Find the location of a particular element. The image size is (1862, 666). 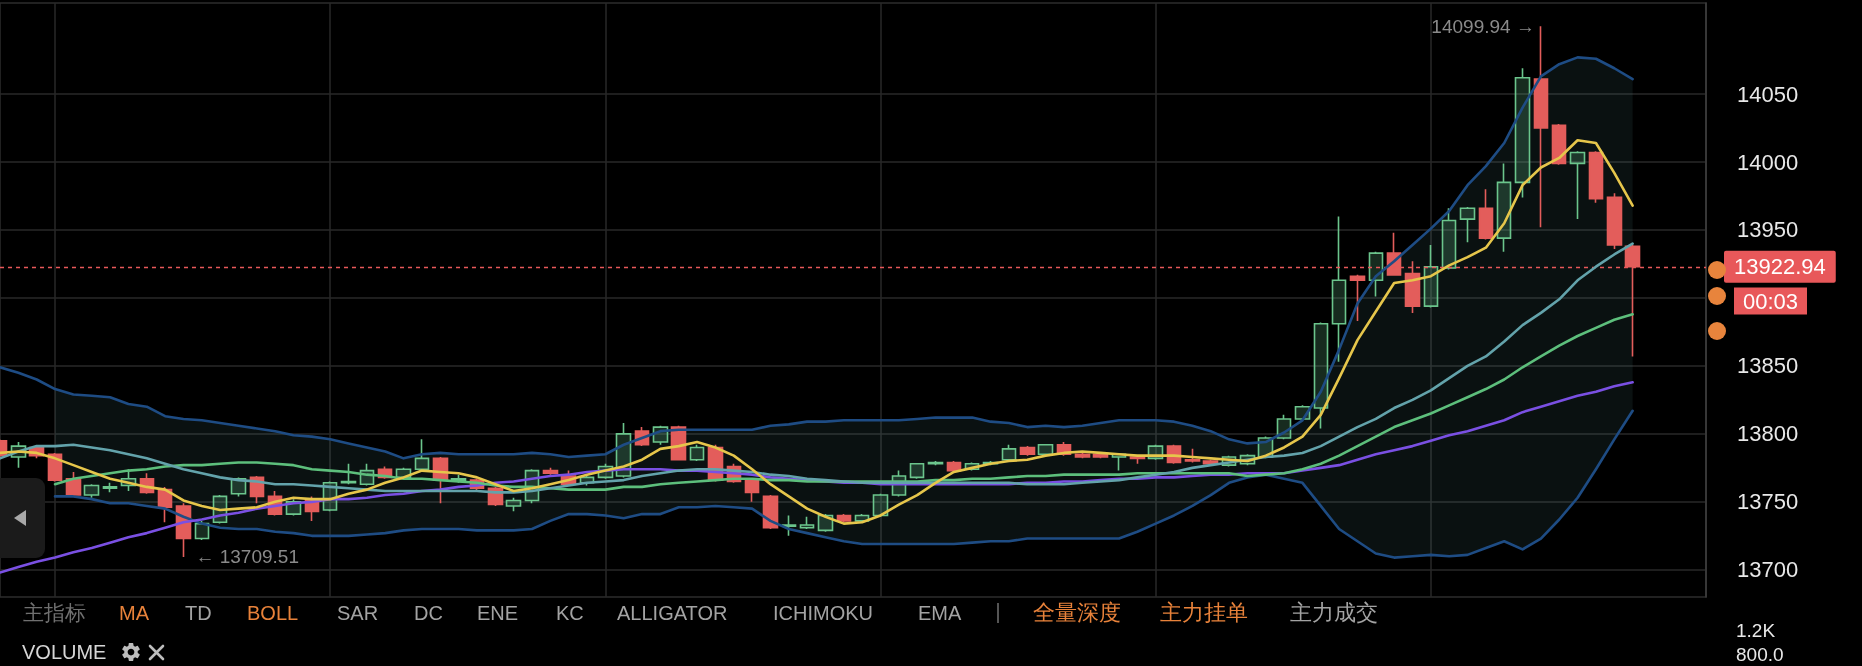

ref-line-label: 13922.94 is located at coordinates (1780, 267).